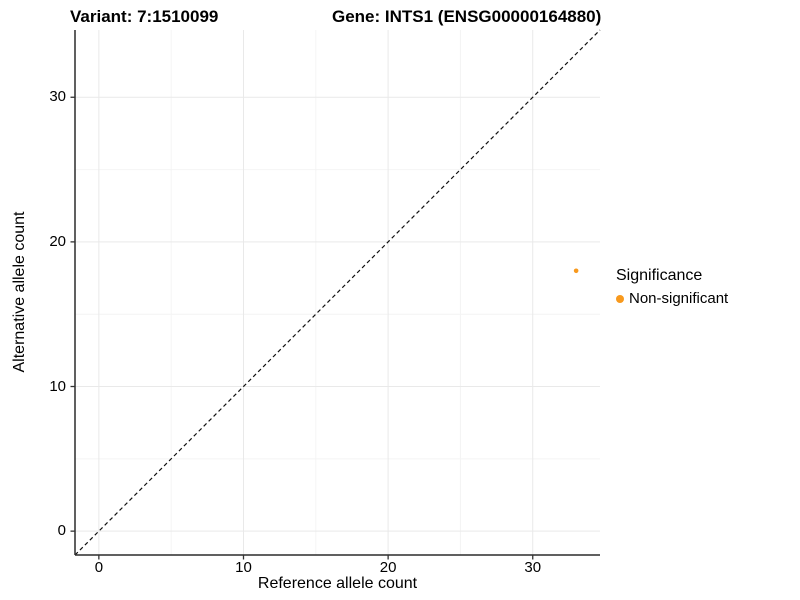 Image resolution: width=800 pixels, height=600 pixels. What do you see at coordinates (19, 292) in the screenshot?
I see `y-axis-title: Alternative allele count` at bounding box center [19, 292].